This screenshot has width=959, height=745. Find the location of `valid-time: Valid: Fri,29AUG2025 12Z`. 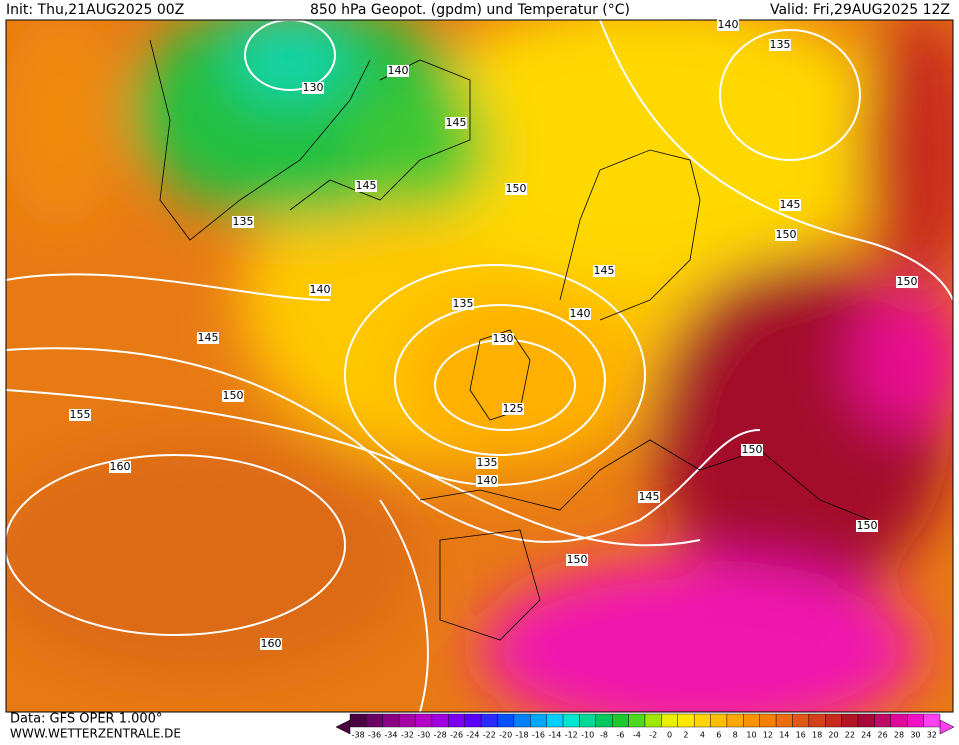

valid-time: Valid: Fri,29AUG2025 12Z is located at coordinates (860, 10).